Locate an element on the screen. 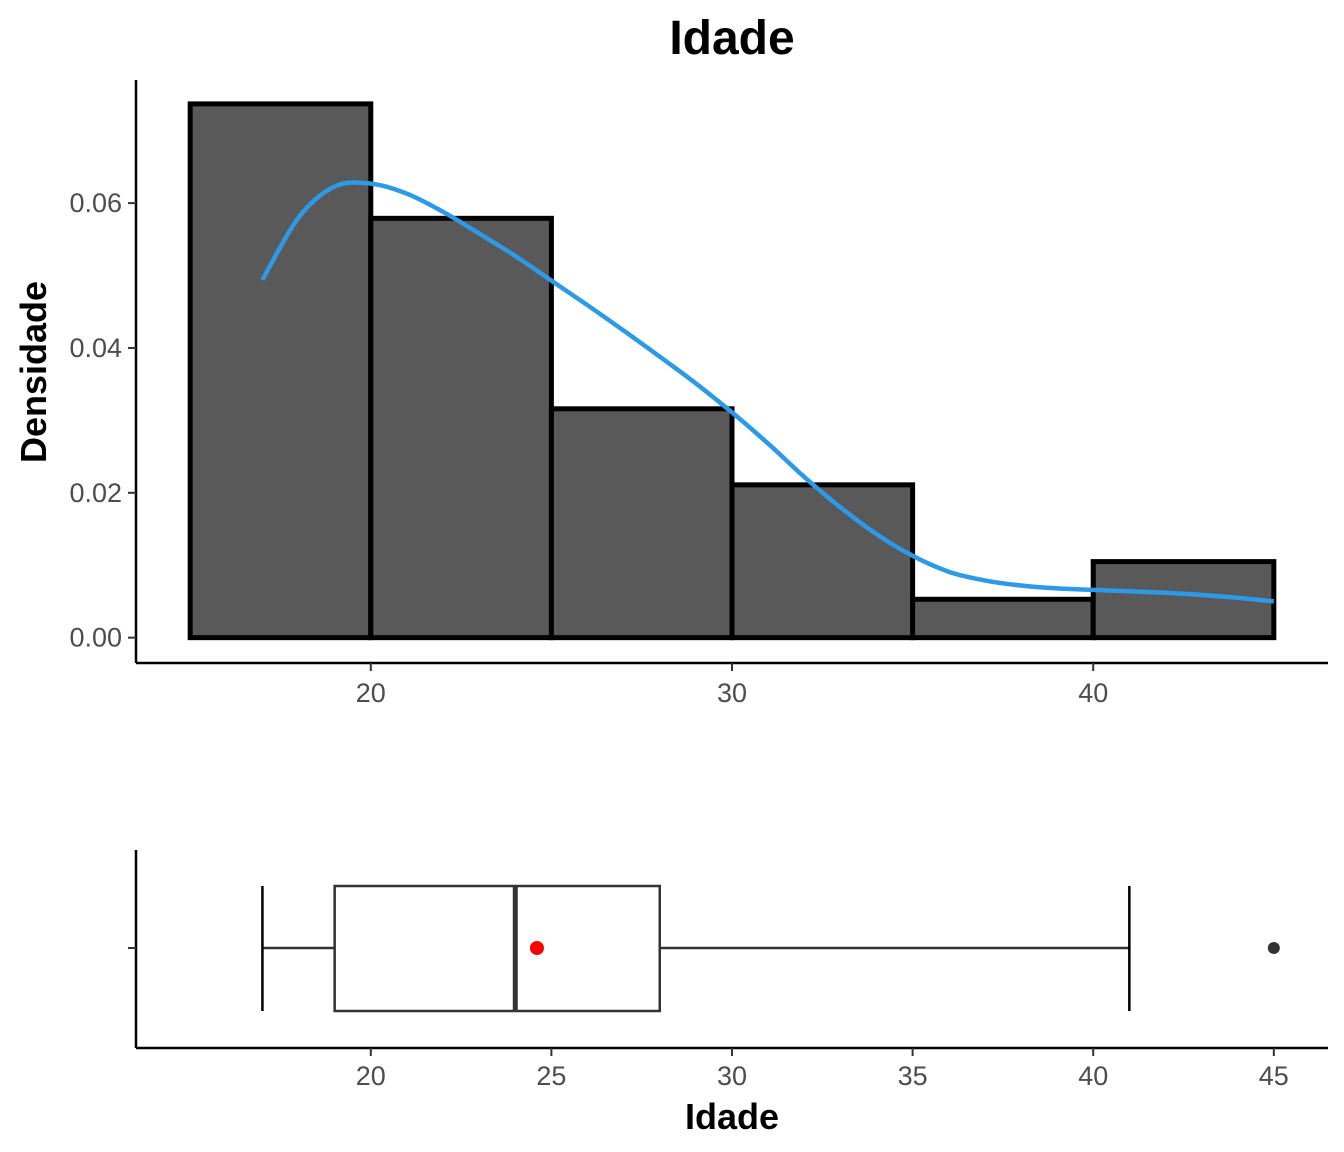 This screenshot has height=1152, width=1344. histogram-y-tick-label: 0.04 is located at coordinates (95, 348).